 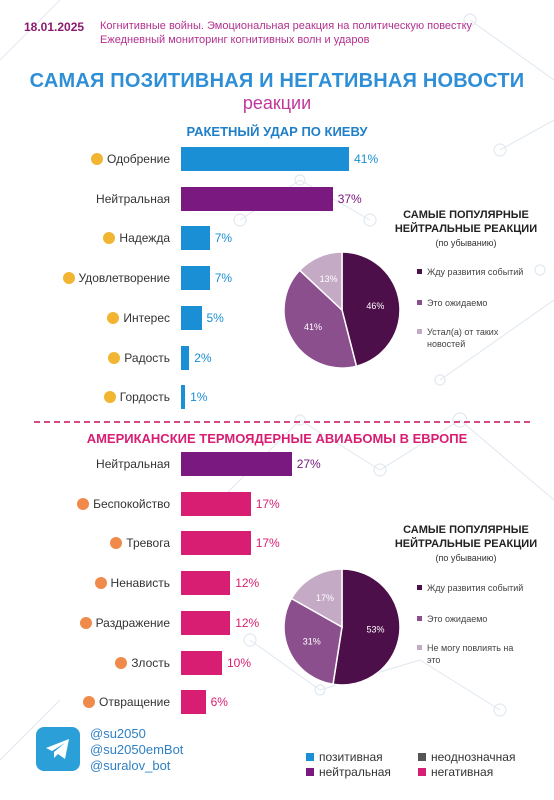 I want to click on pie-2-title: САМЫЕ ПОПУЛЯРНЫЕ НЕЙТРАЛЬНЫЕ РЕАКЦИИ, so click(x=466, y=537).